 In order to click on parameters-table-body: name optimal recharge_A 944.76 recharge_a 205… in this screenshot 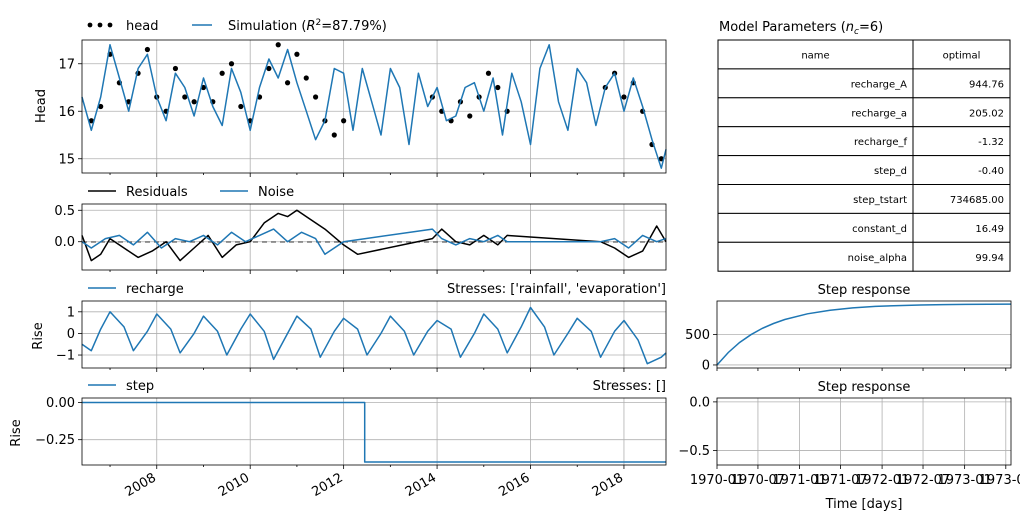, I will do `click(864, 155)`.